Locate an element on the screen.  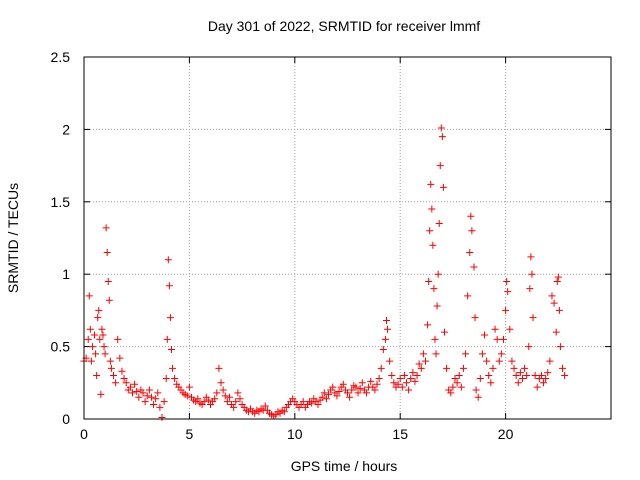
y-axis-title: SRMTID / TECUs is located at coordinates (13, 238).